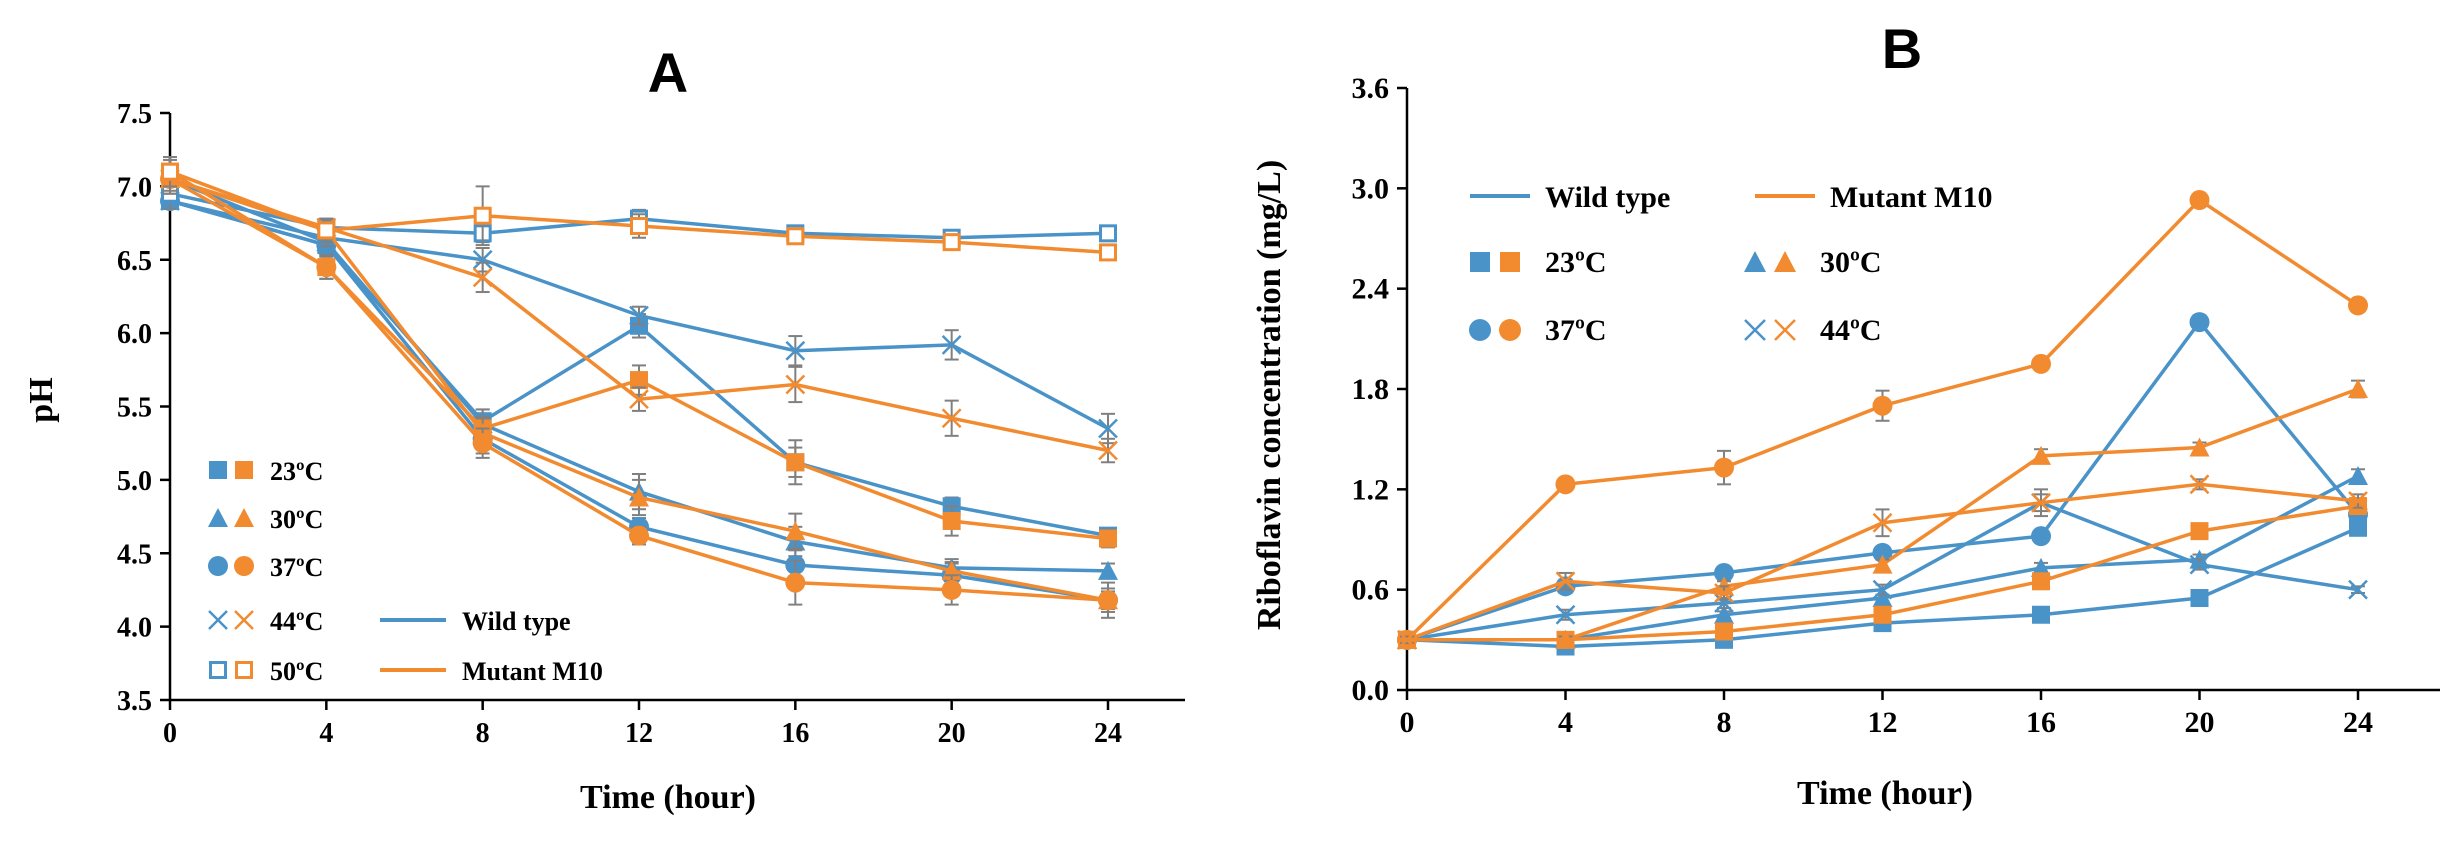  Describe the element at coordinates (1371, 188) in the screenshot. I see `panel-b-y-tick-label: 3.0` at that location.